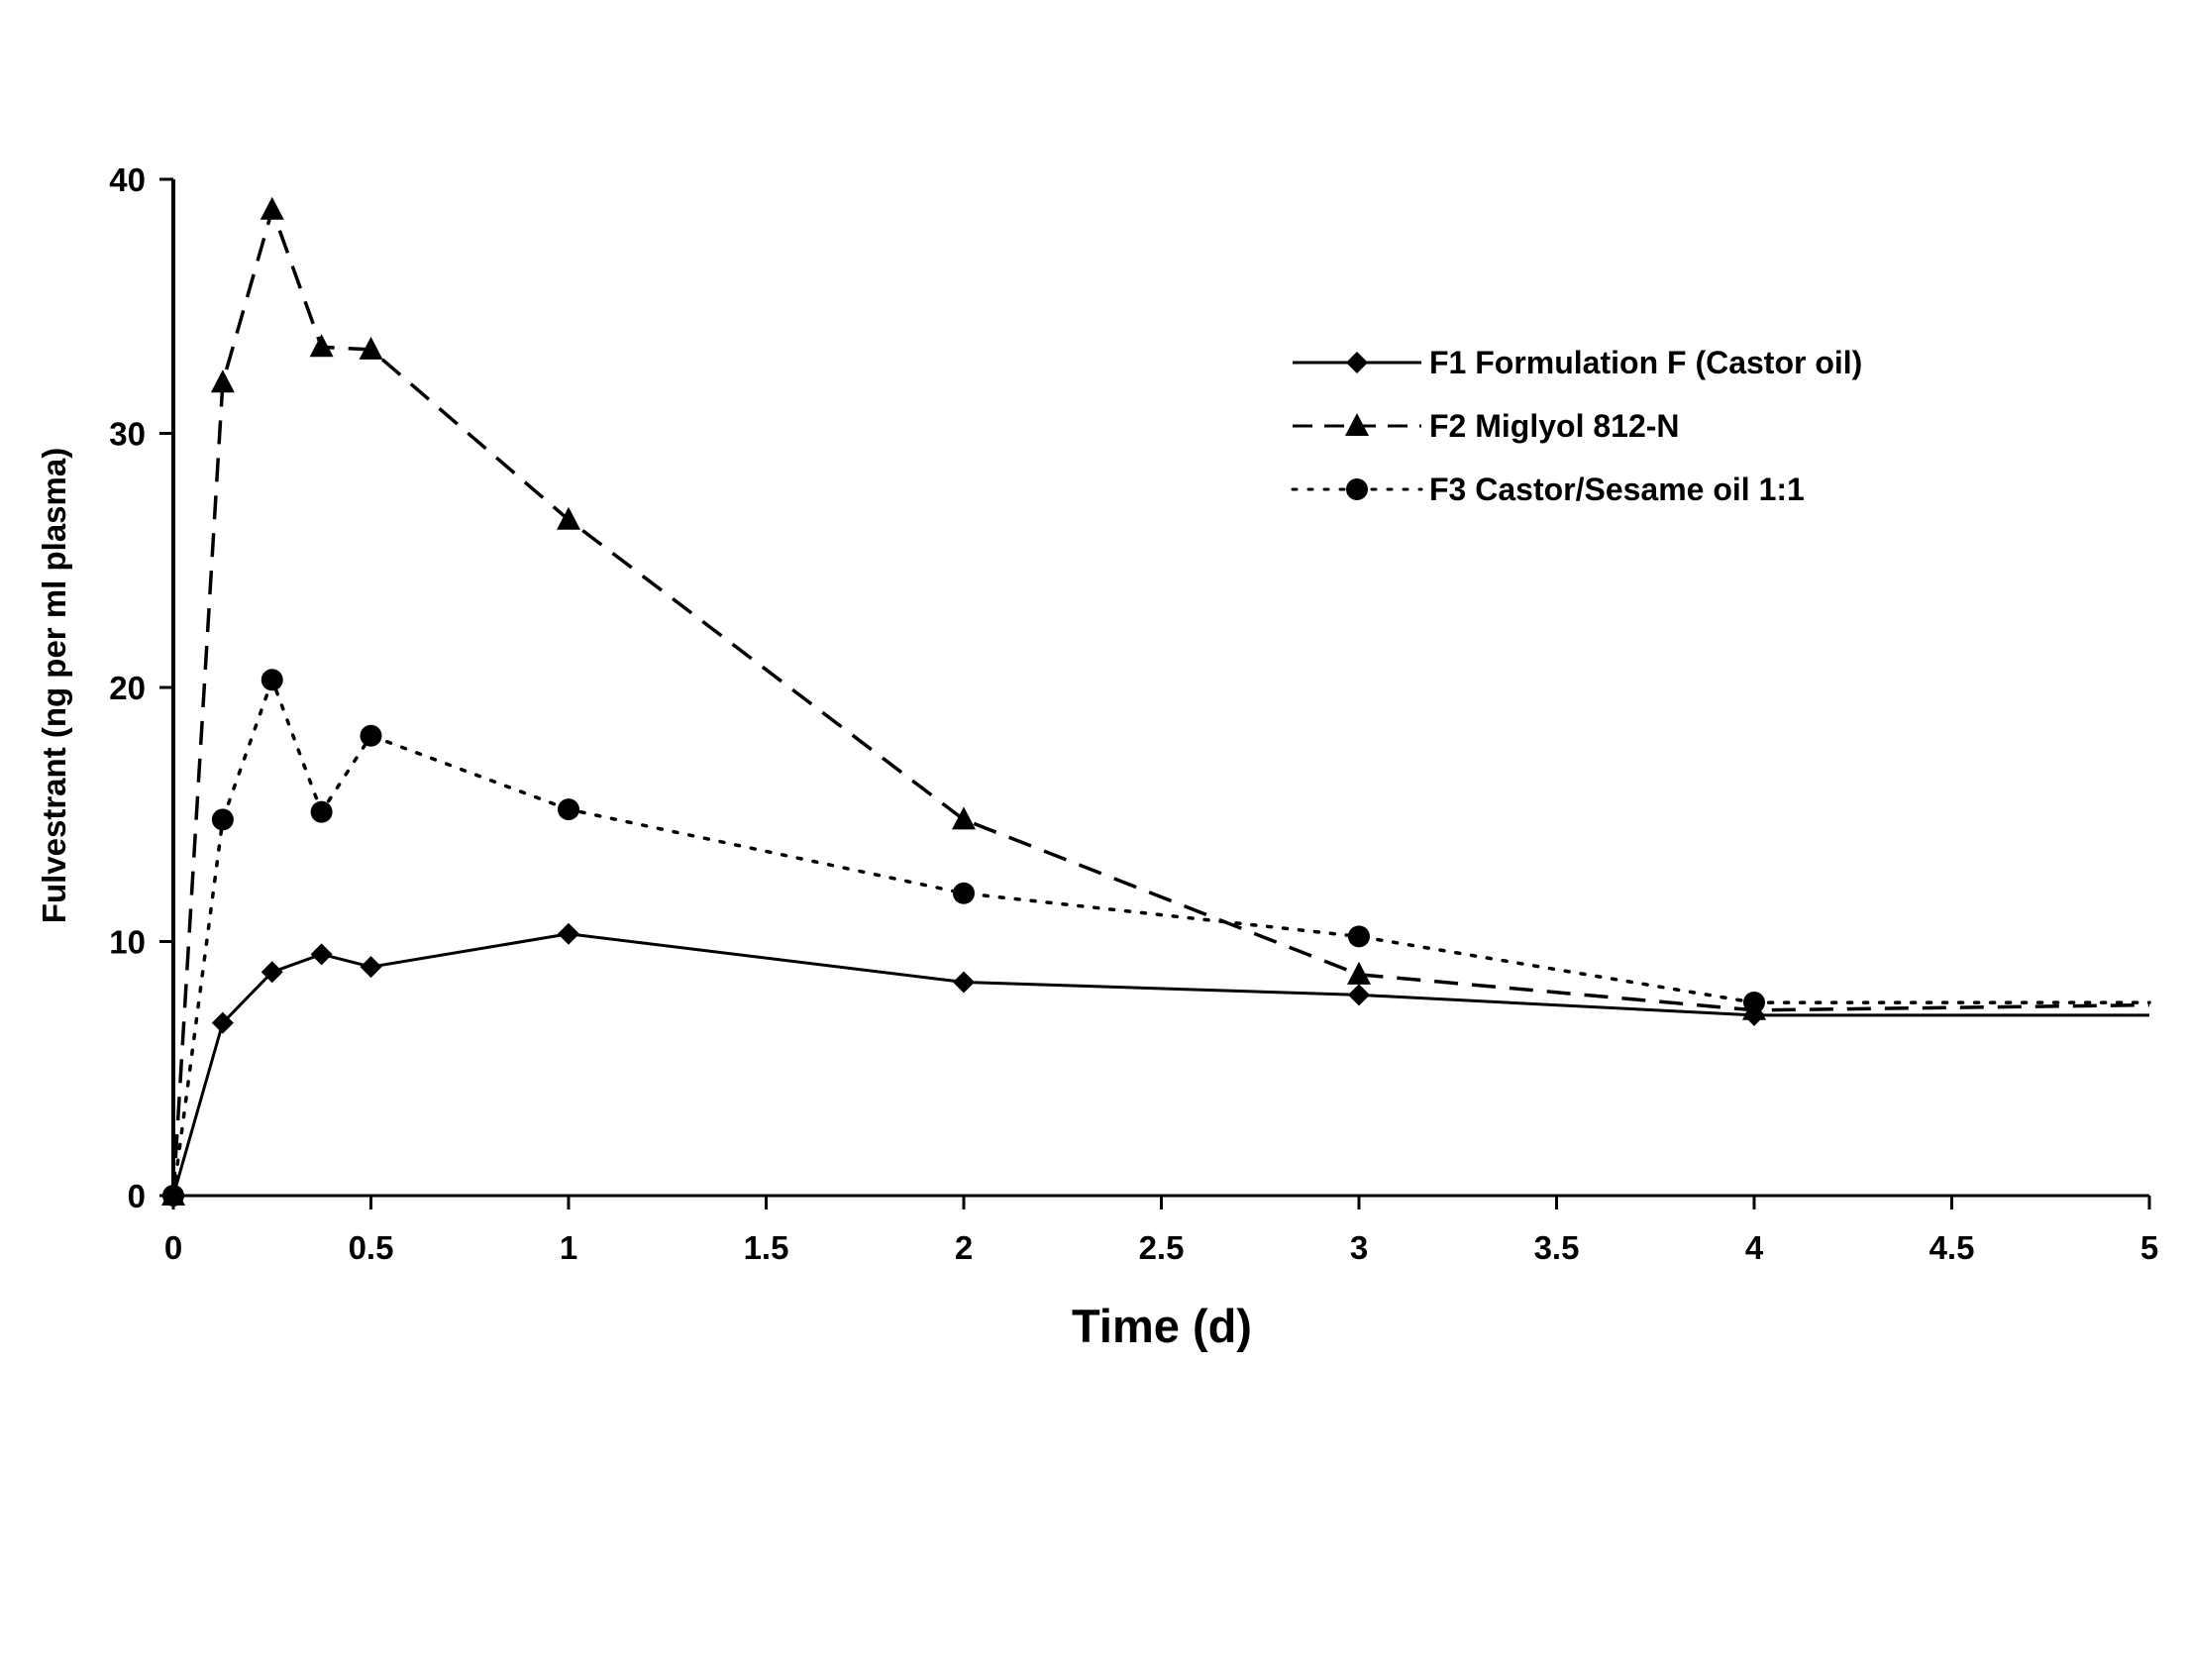  Describe the element at coordinates (568, 1247) in the screenshot. I see `x-tick-label: 1` at that location.